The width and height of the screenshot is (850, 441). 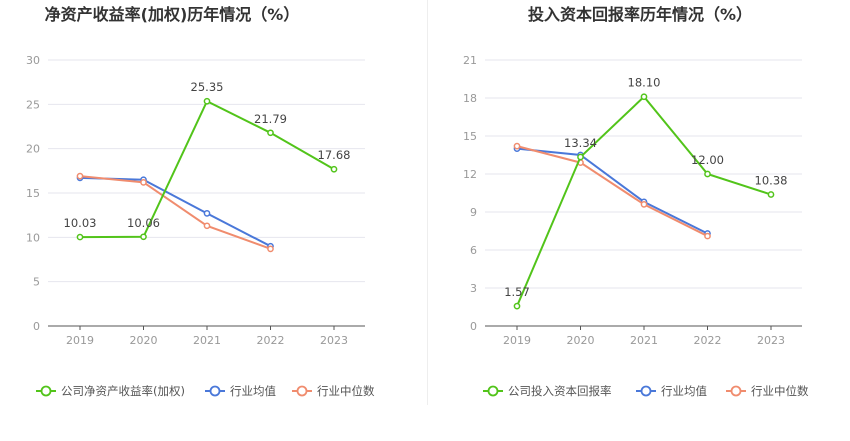 What do you see at coordinates (473, 250) in the screenshot?
I see `y-tick-label: 6` at bounding box center [473, 250].